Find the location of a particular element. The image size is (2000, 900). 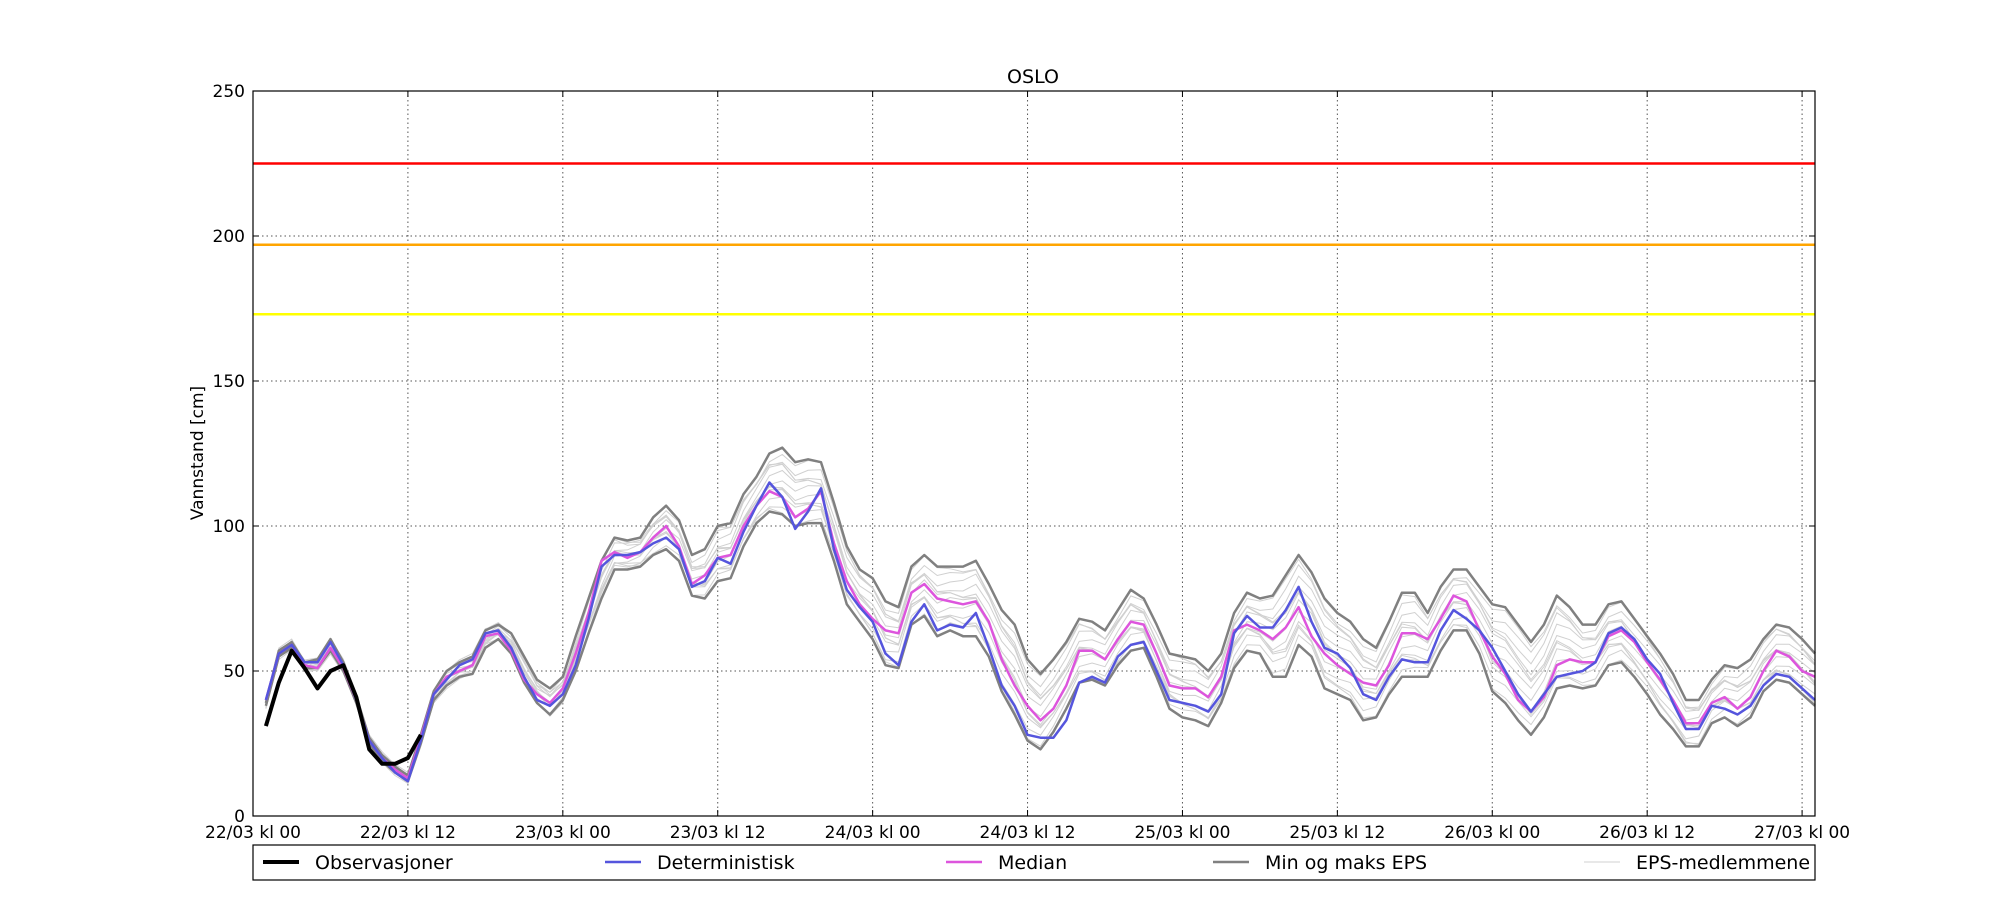

x-tick-label: 24/03 kl 12 is located at coordinates (1028, 833).